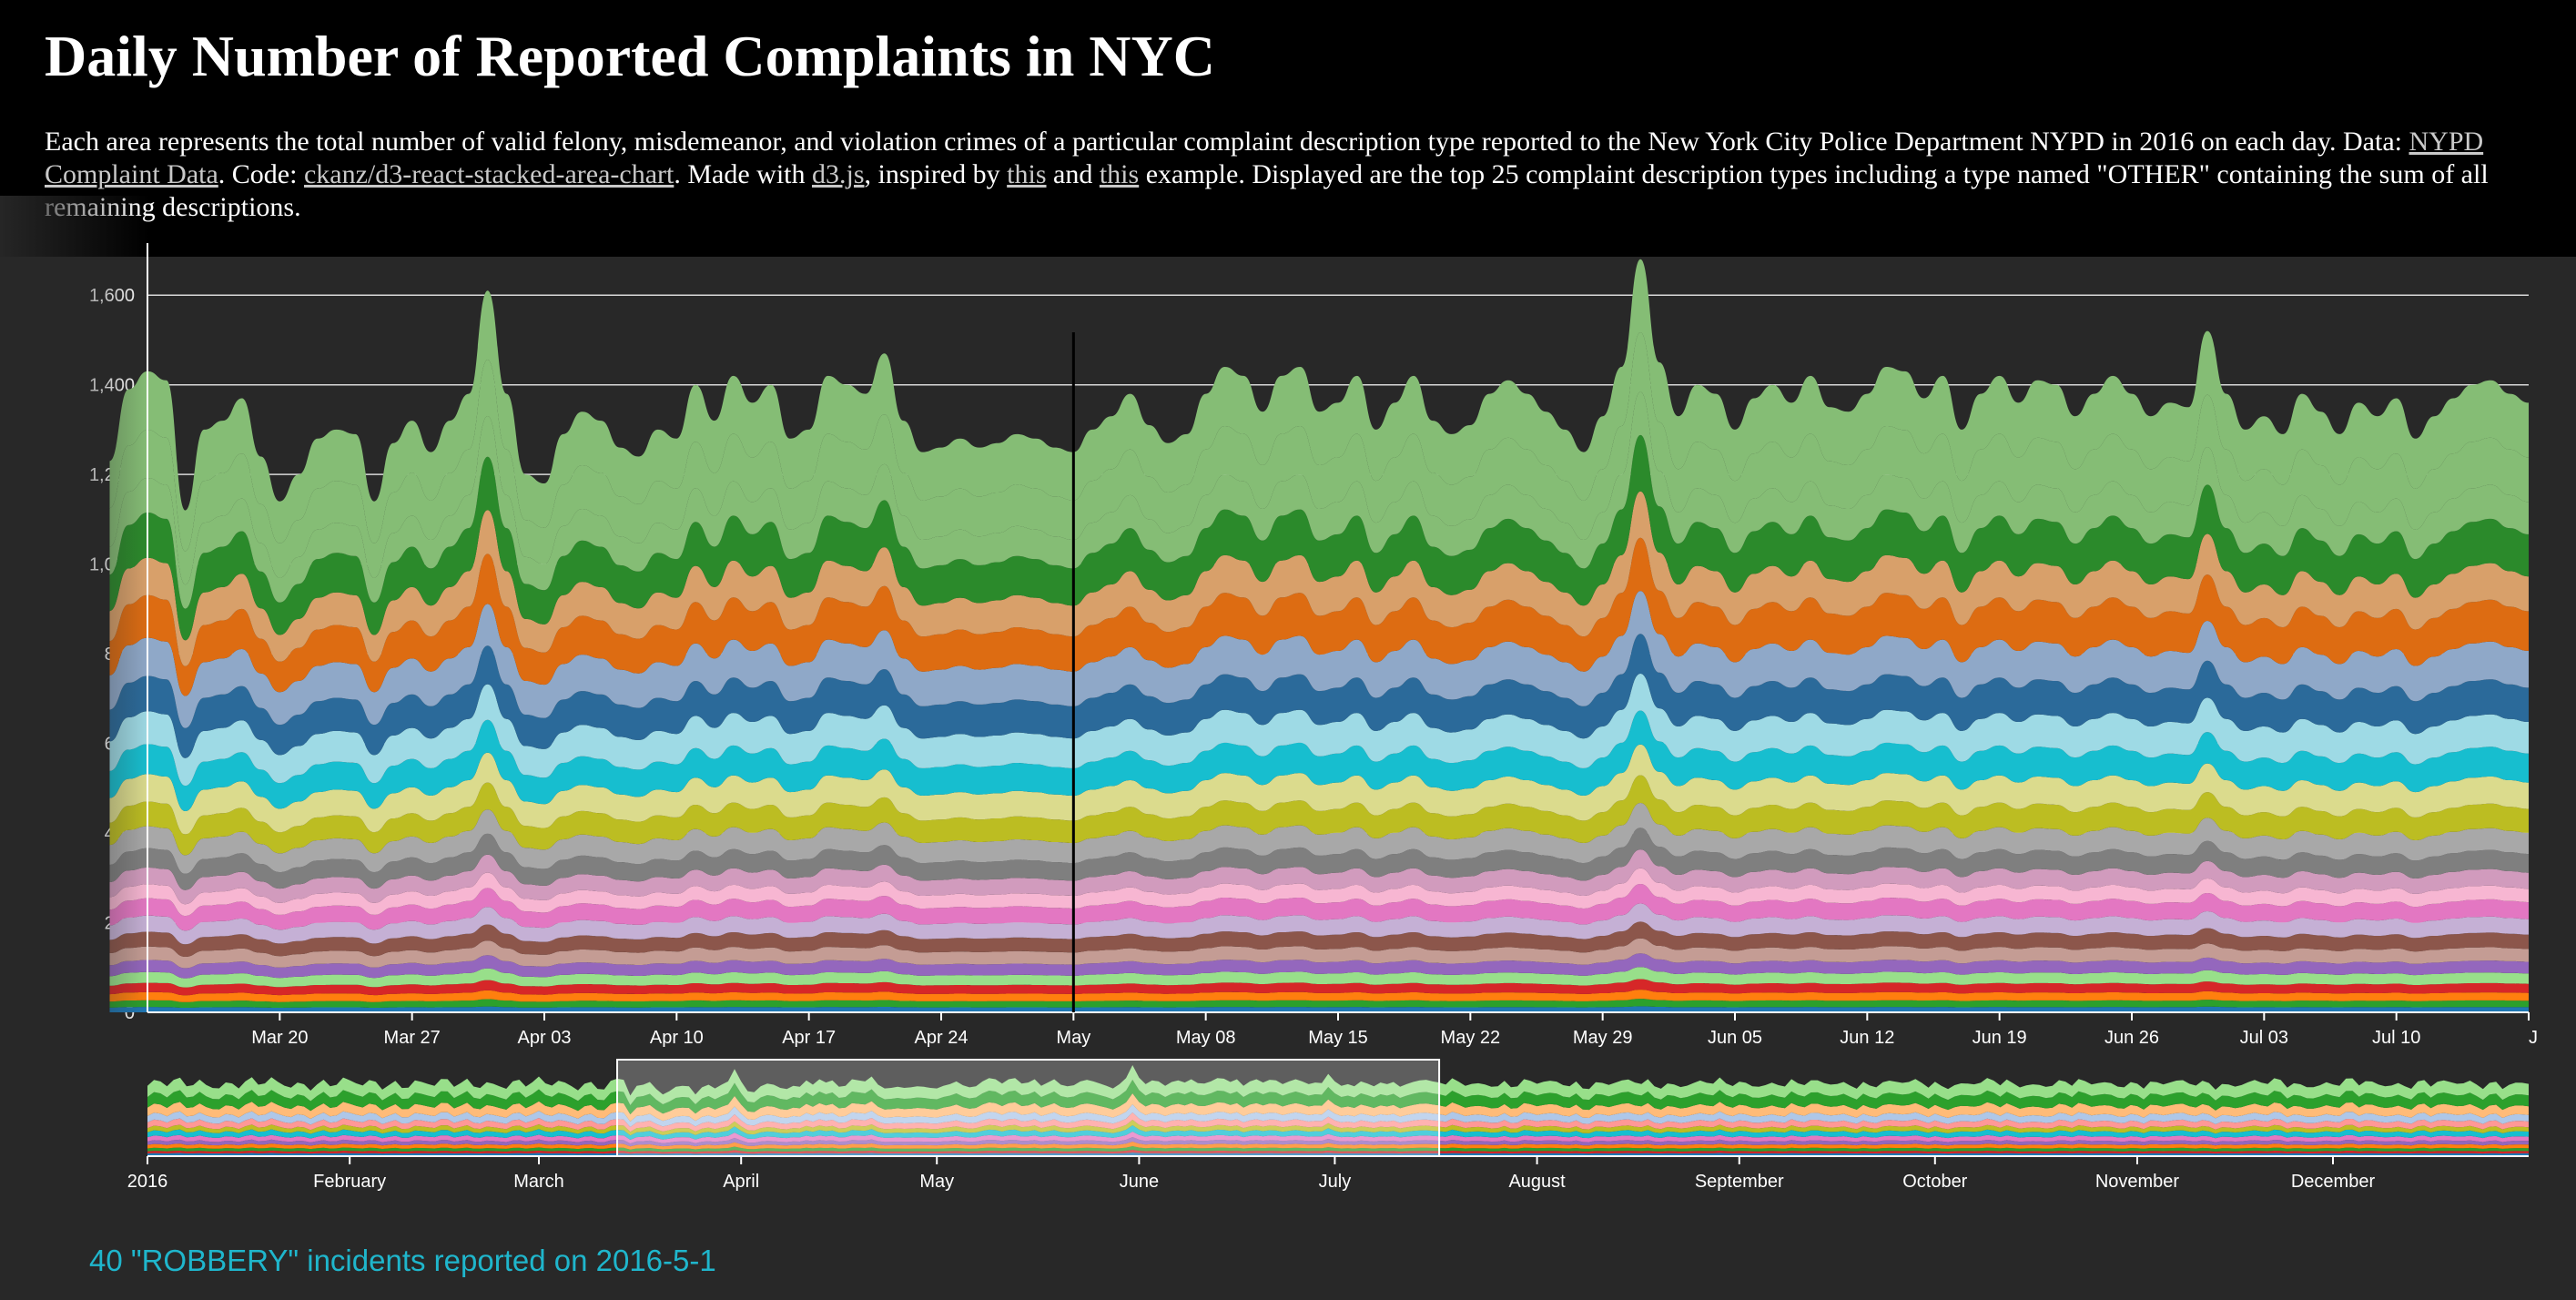  What do you see at coordinates (488, 174) in the screenshot?
I see `link-code: ckanz/d3-react-stacked-area-chart` at bounding box center [488, 174].